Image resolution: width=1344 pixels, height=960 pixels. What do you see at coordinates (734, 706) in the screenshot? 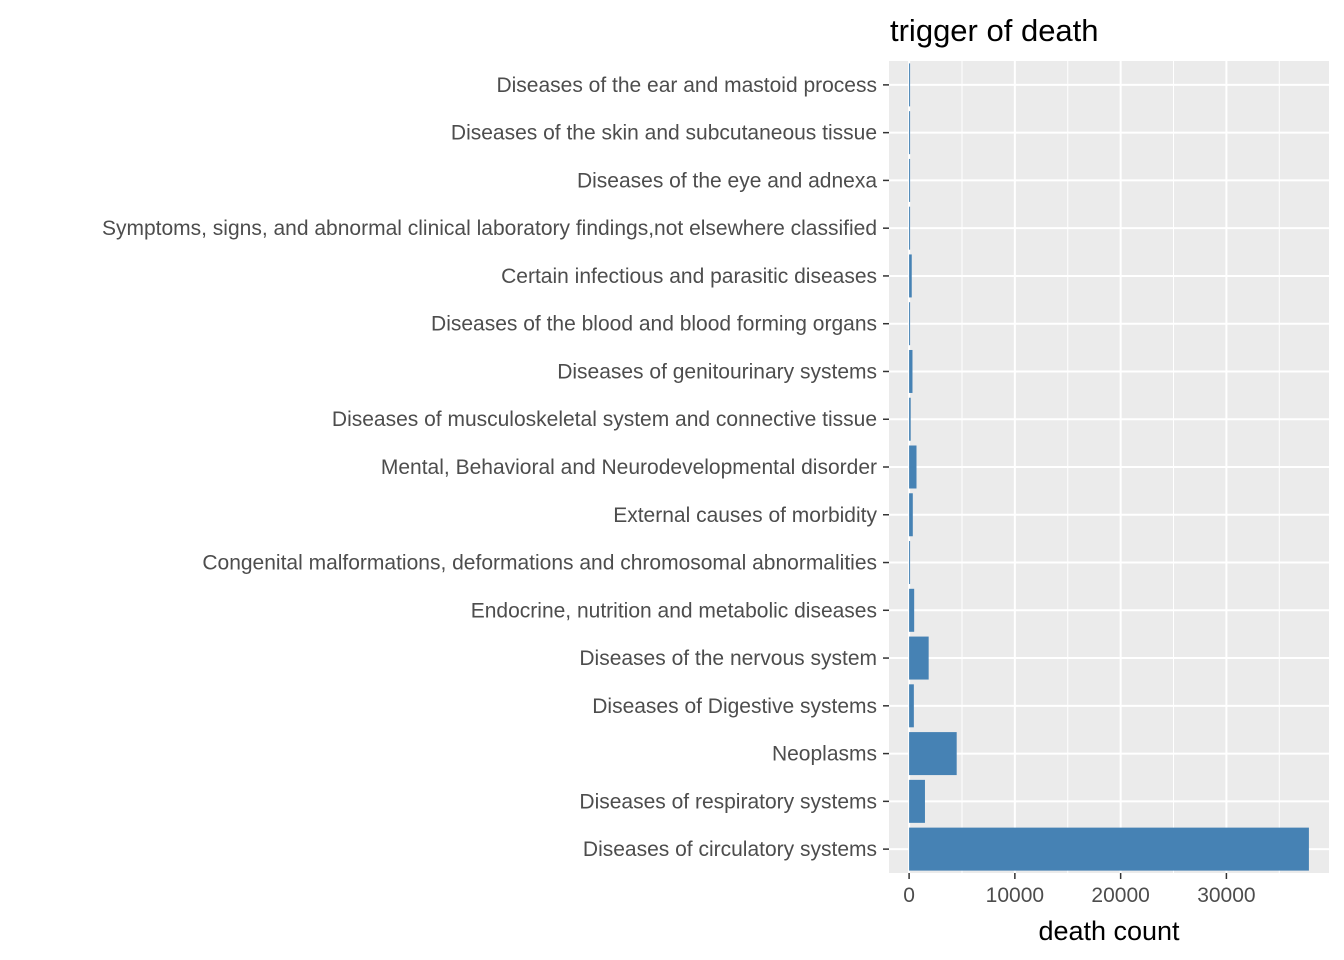
I see `y-tick-label: Diseases of Digestive systems` at bounding box center [734, 706].